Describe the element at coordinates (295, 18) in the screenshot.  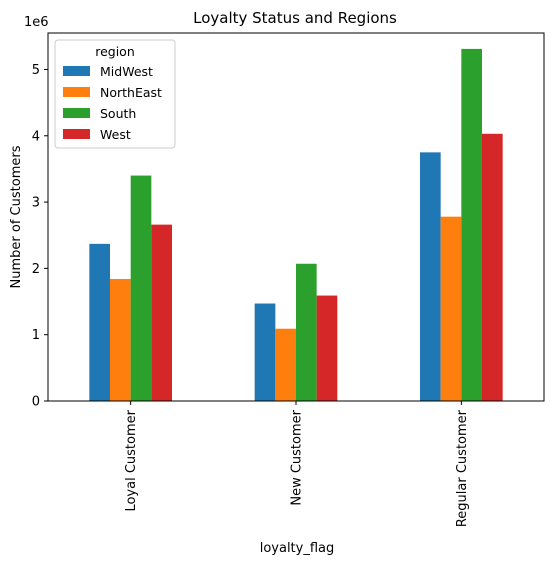
I see `chart-title: Loyalty Status and Regions` at that location.